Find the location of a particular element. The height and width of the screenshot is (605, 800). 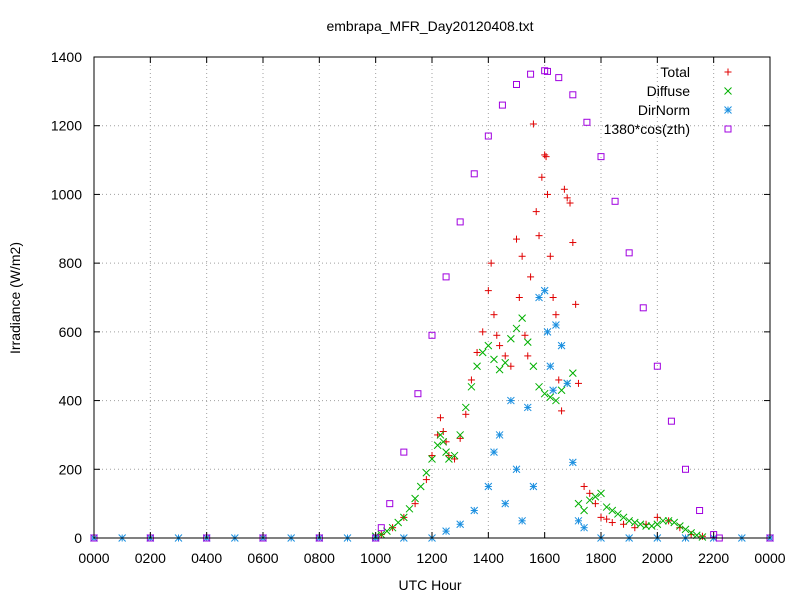

x-tick-label: 1000 is located at coordinates (375, 558).